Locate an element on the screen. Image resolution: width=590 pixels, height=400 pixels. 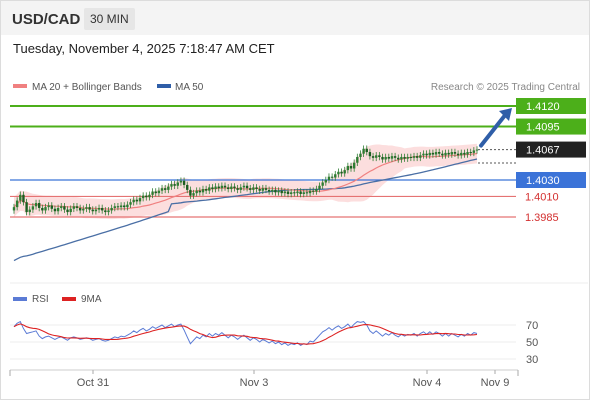
level-box-resistance is located at coordinates (551, 126).